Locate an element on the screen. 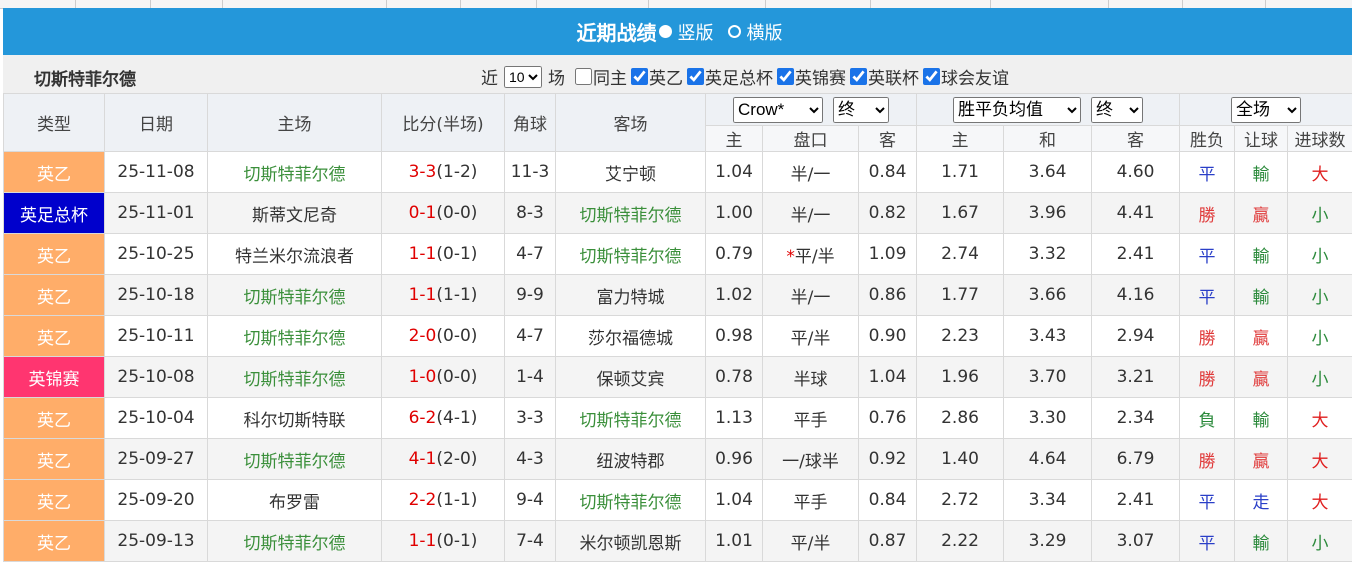  sub-column-header: 胜负 is located at coordinates (1207, 138).